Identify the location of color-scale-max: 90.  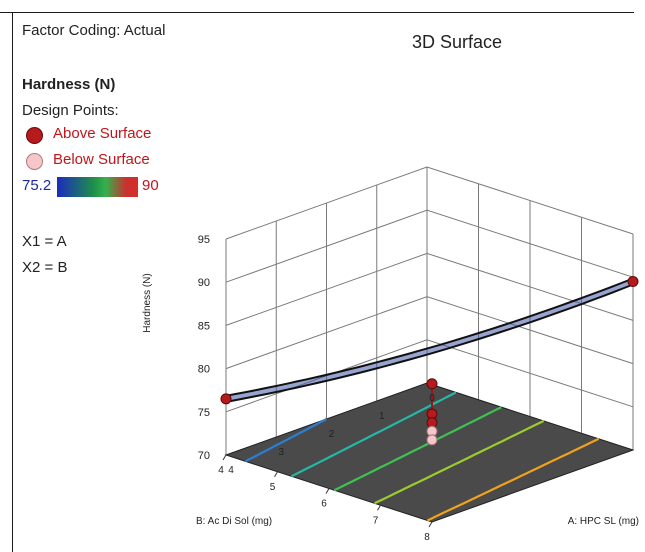
(150, 185).